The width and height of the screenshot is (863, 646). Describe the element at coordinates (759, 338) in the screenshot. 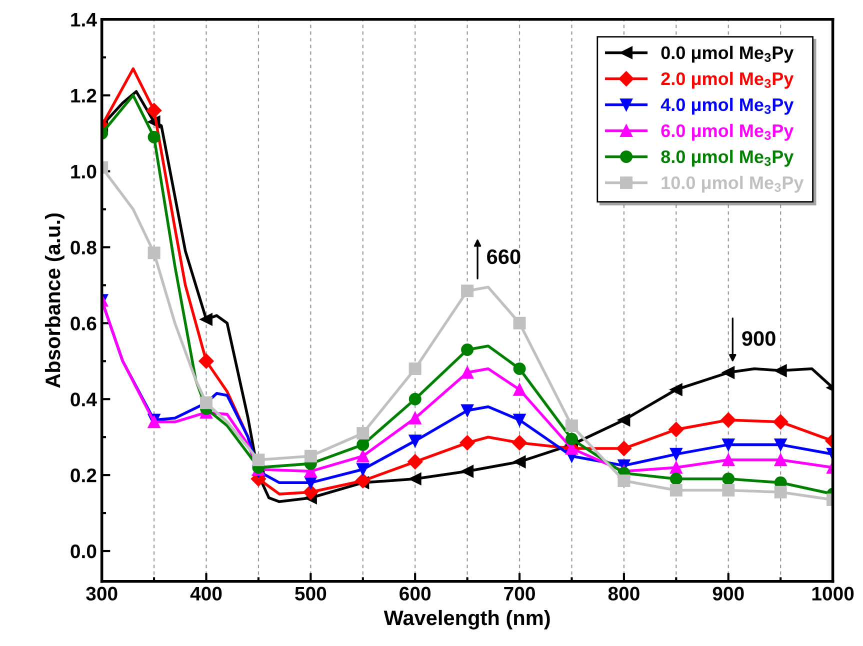

I see `annotation: 900` at that location.